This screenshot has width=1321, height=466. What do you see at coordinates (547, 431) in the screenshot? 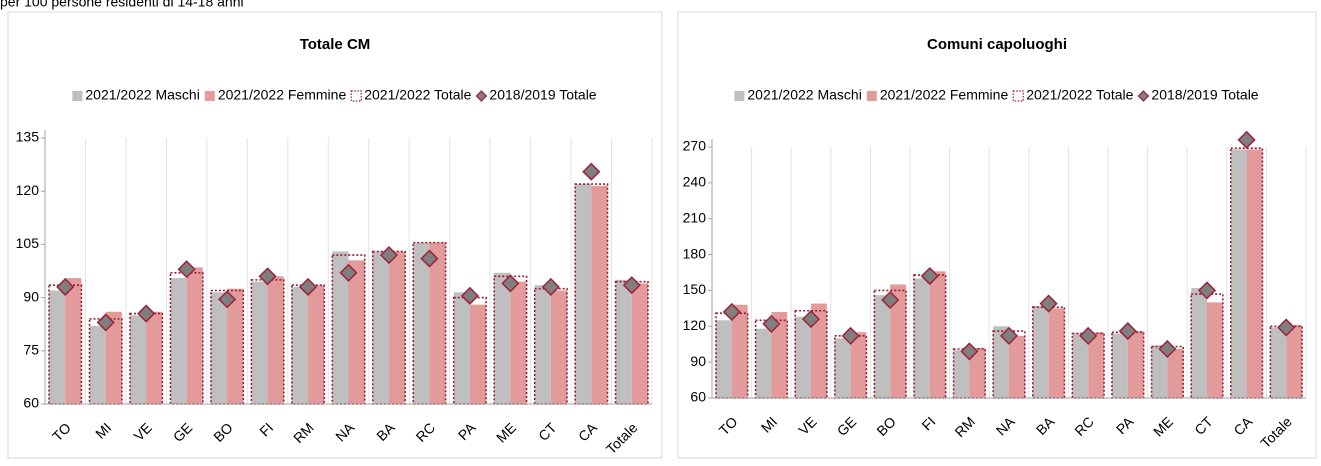
I see `x-tick-label: CT` at bounding box center [547, 431].